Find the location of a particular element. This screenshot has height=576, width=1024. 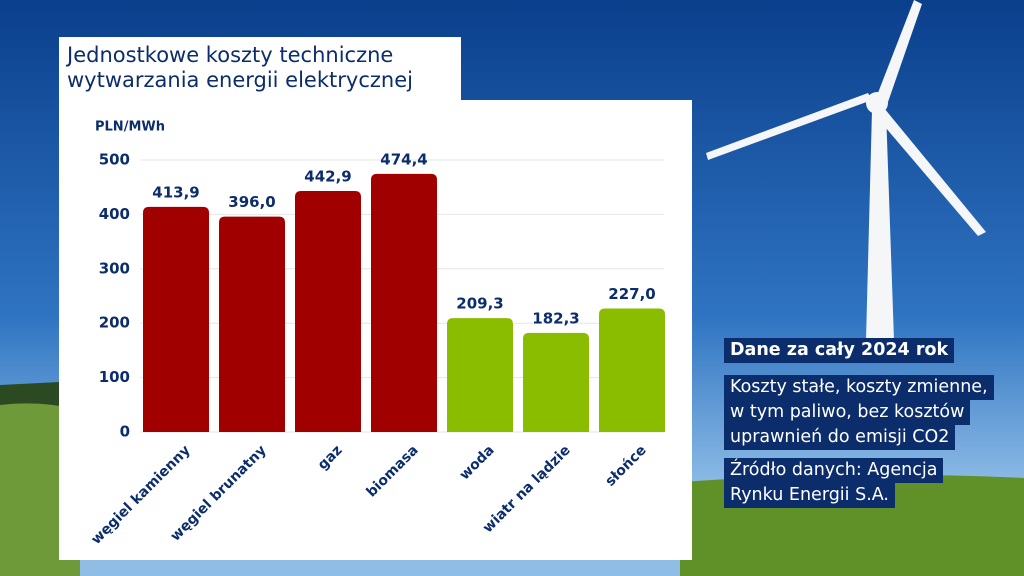

title-box is located at coordinates (260, 68).